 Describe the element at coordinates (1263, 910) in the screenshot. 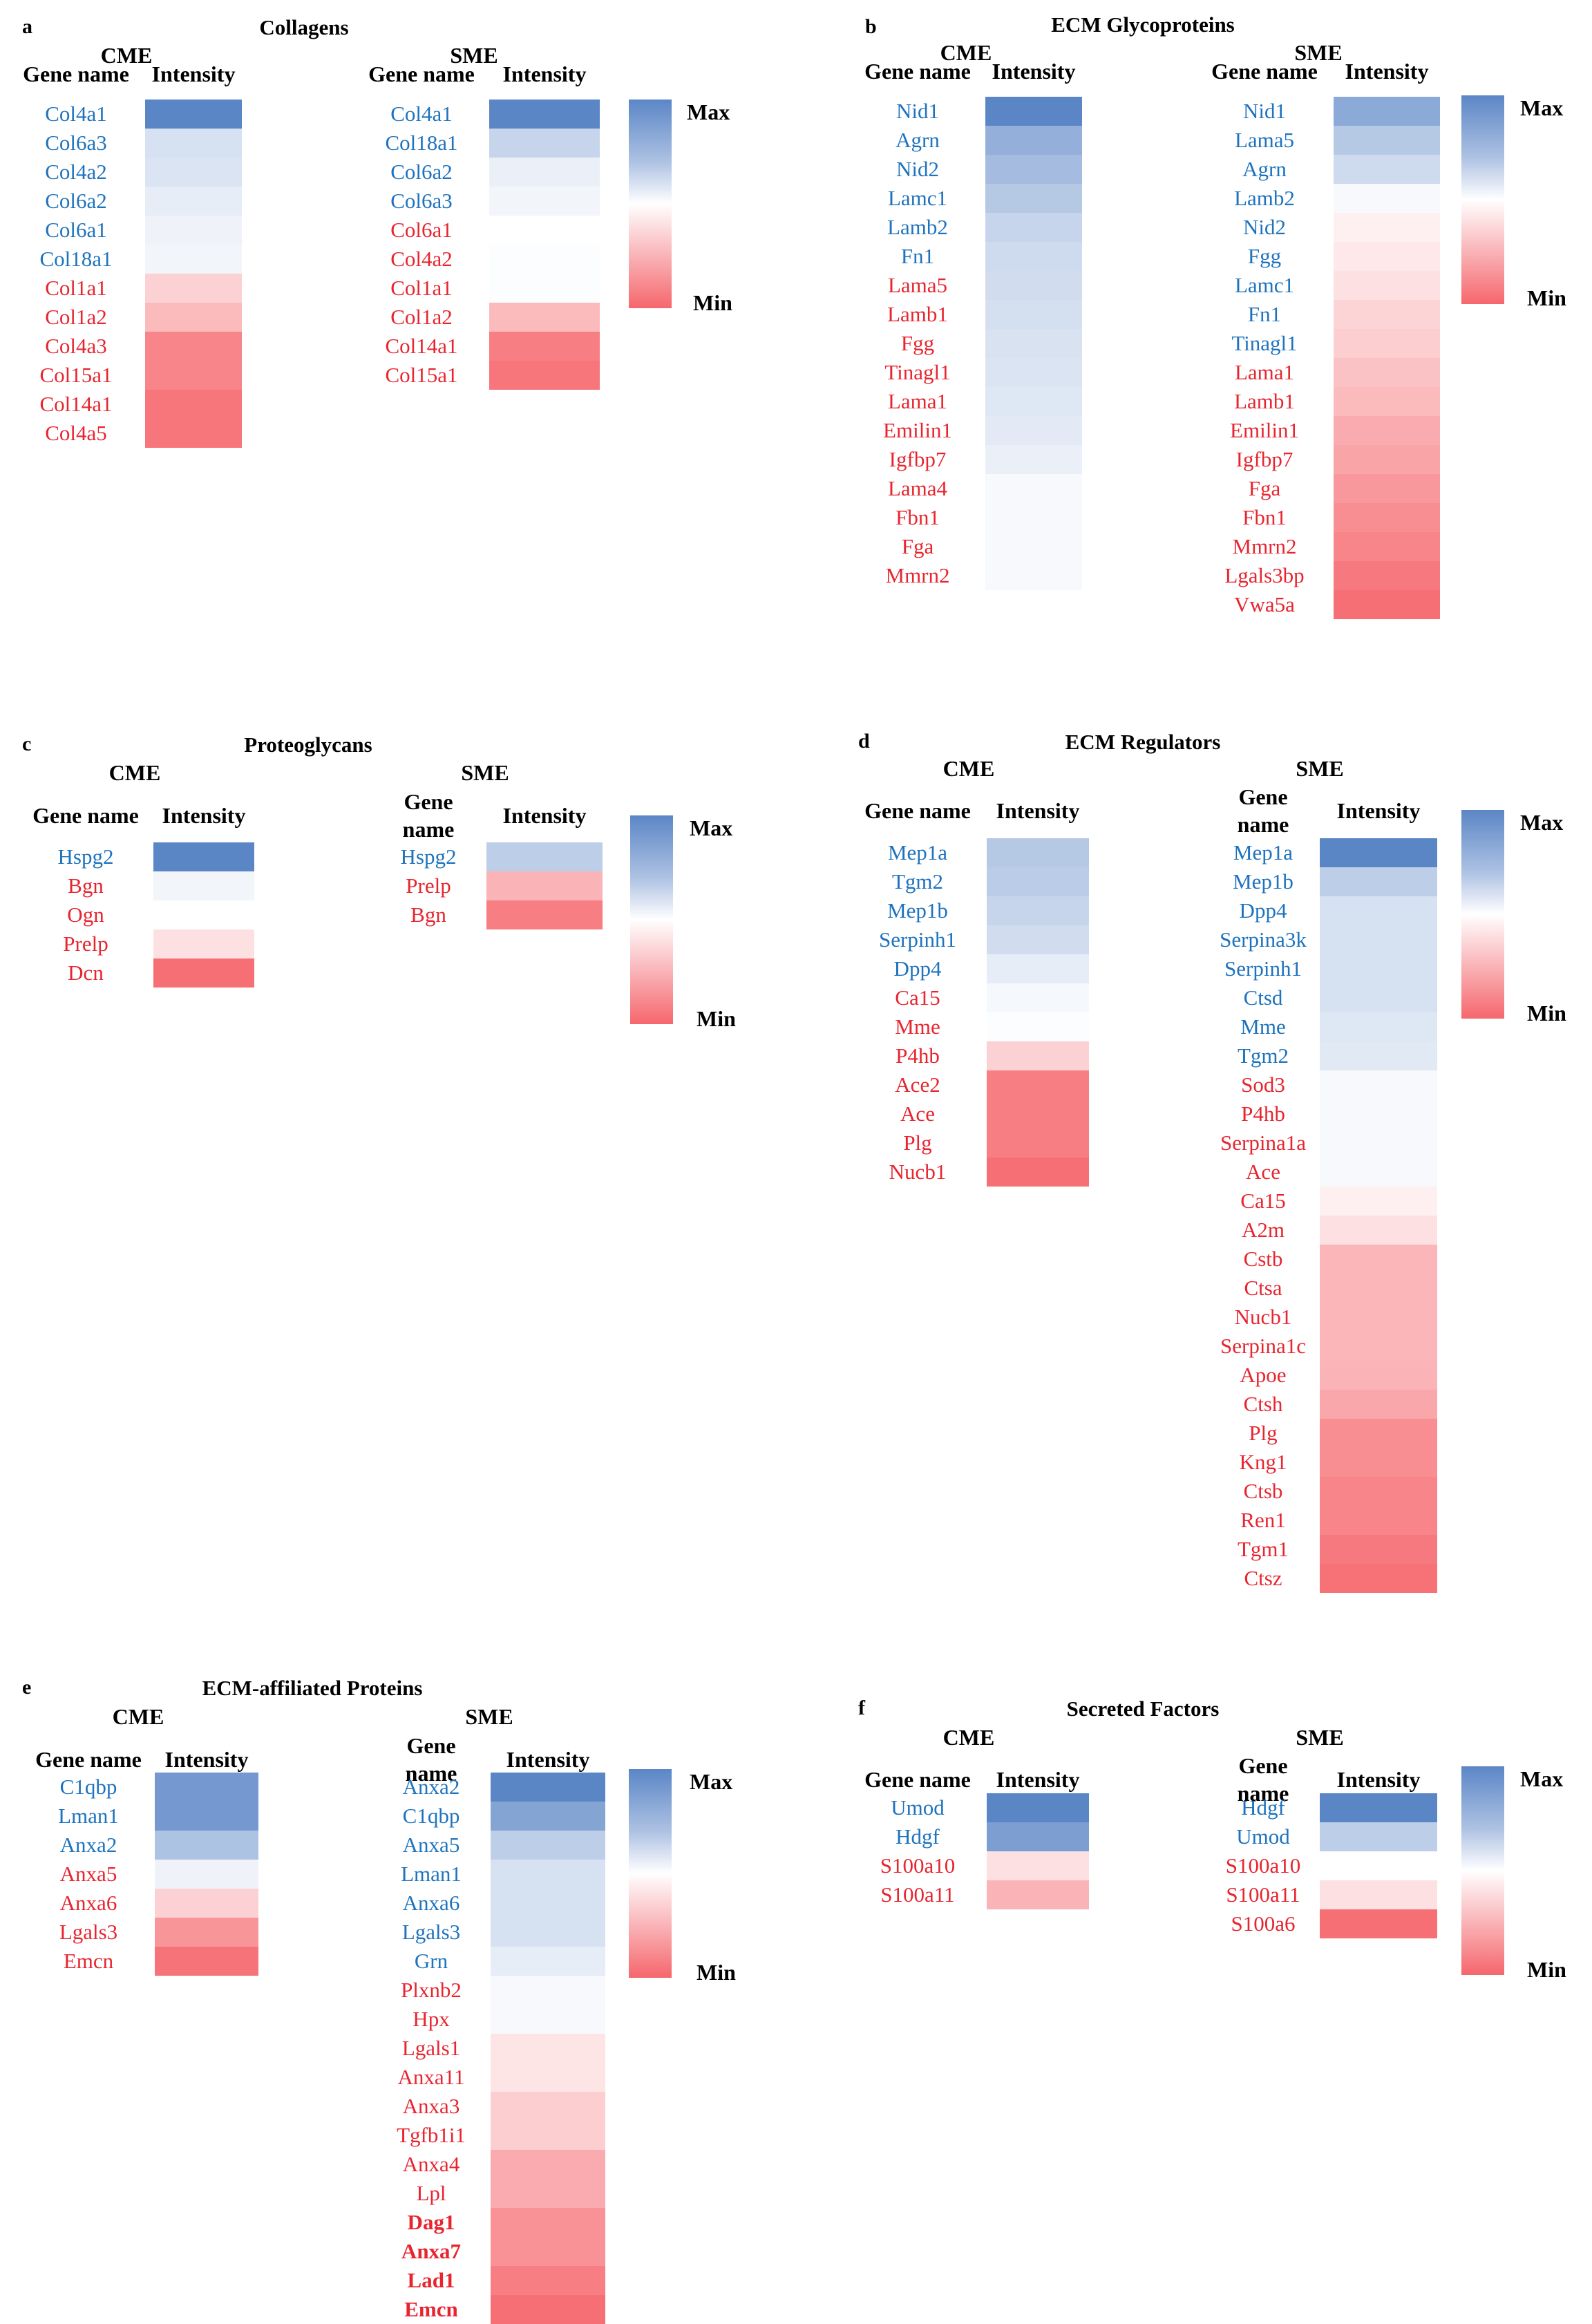

I see `gene-label: Dpp4` at that location.